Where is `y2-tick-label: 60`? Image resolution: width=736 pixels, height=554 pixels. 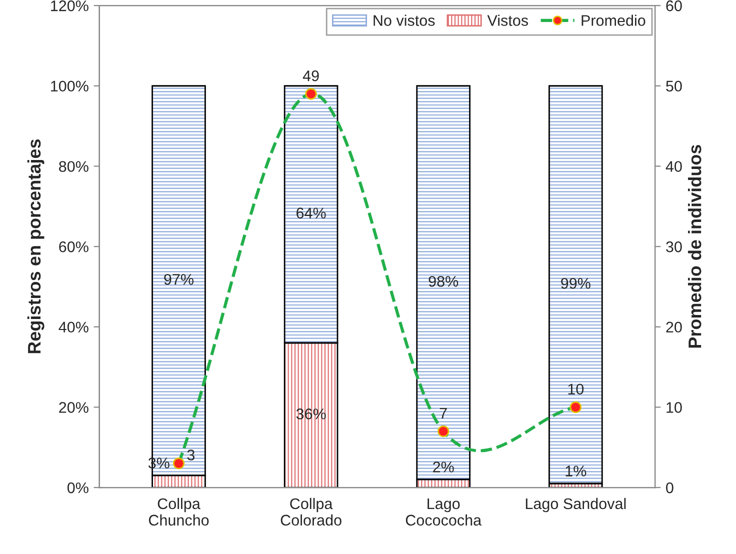 y2-tick-label: 60 is located at coordinates (674, 6).